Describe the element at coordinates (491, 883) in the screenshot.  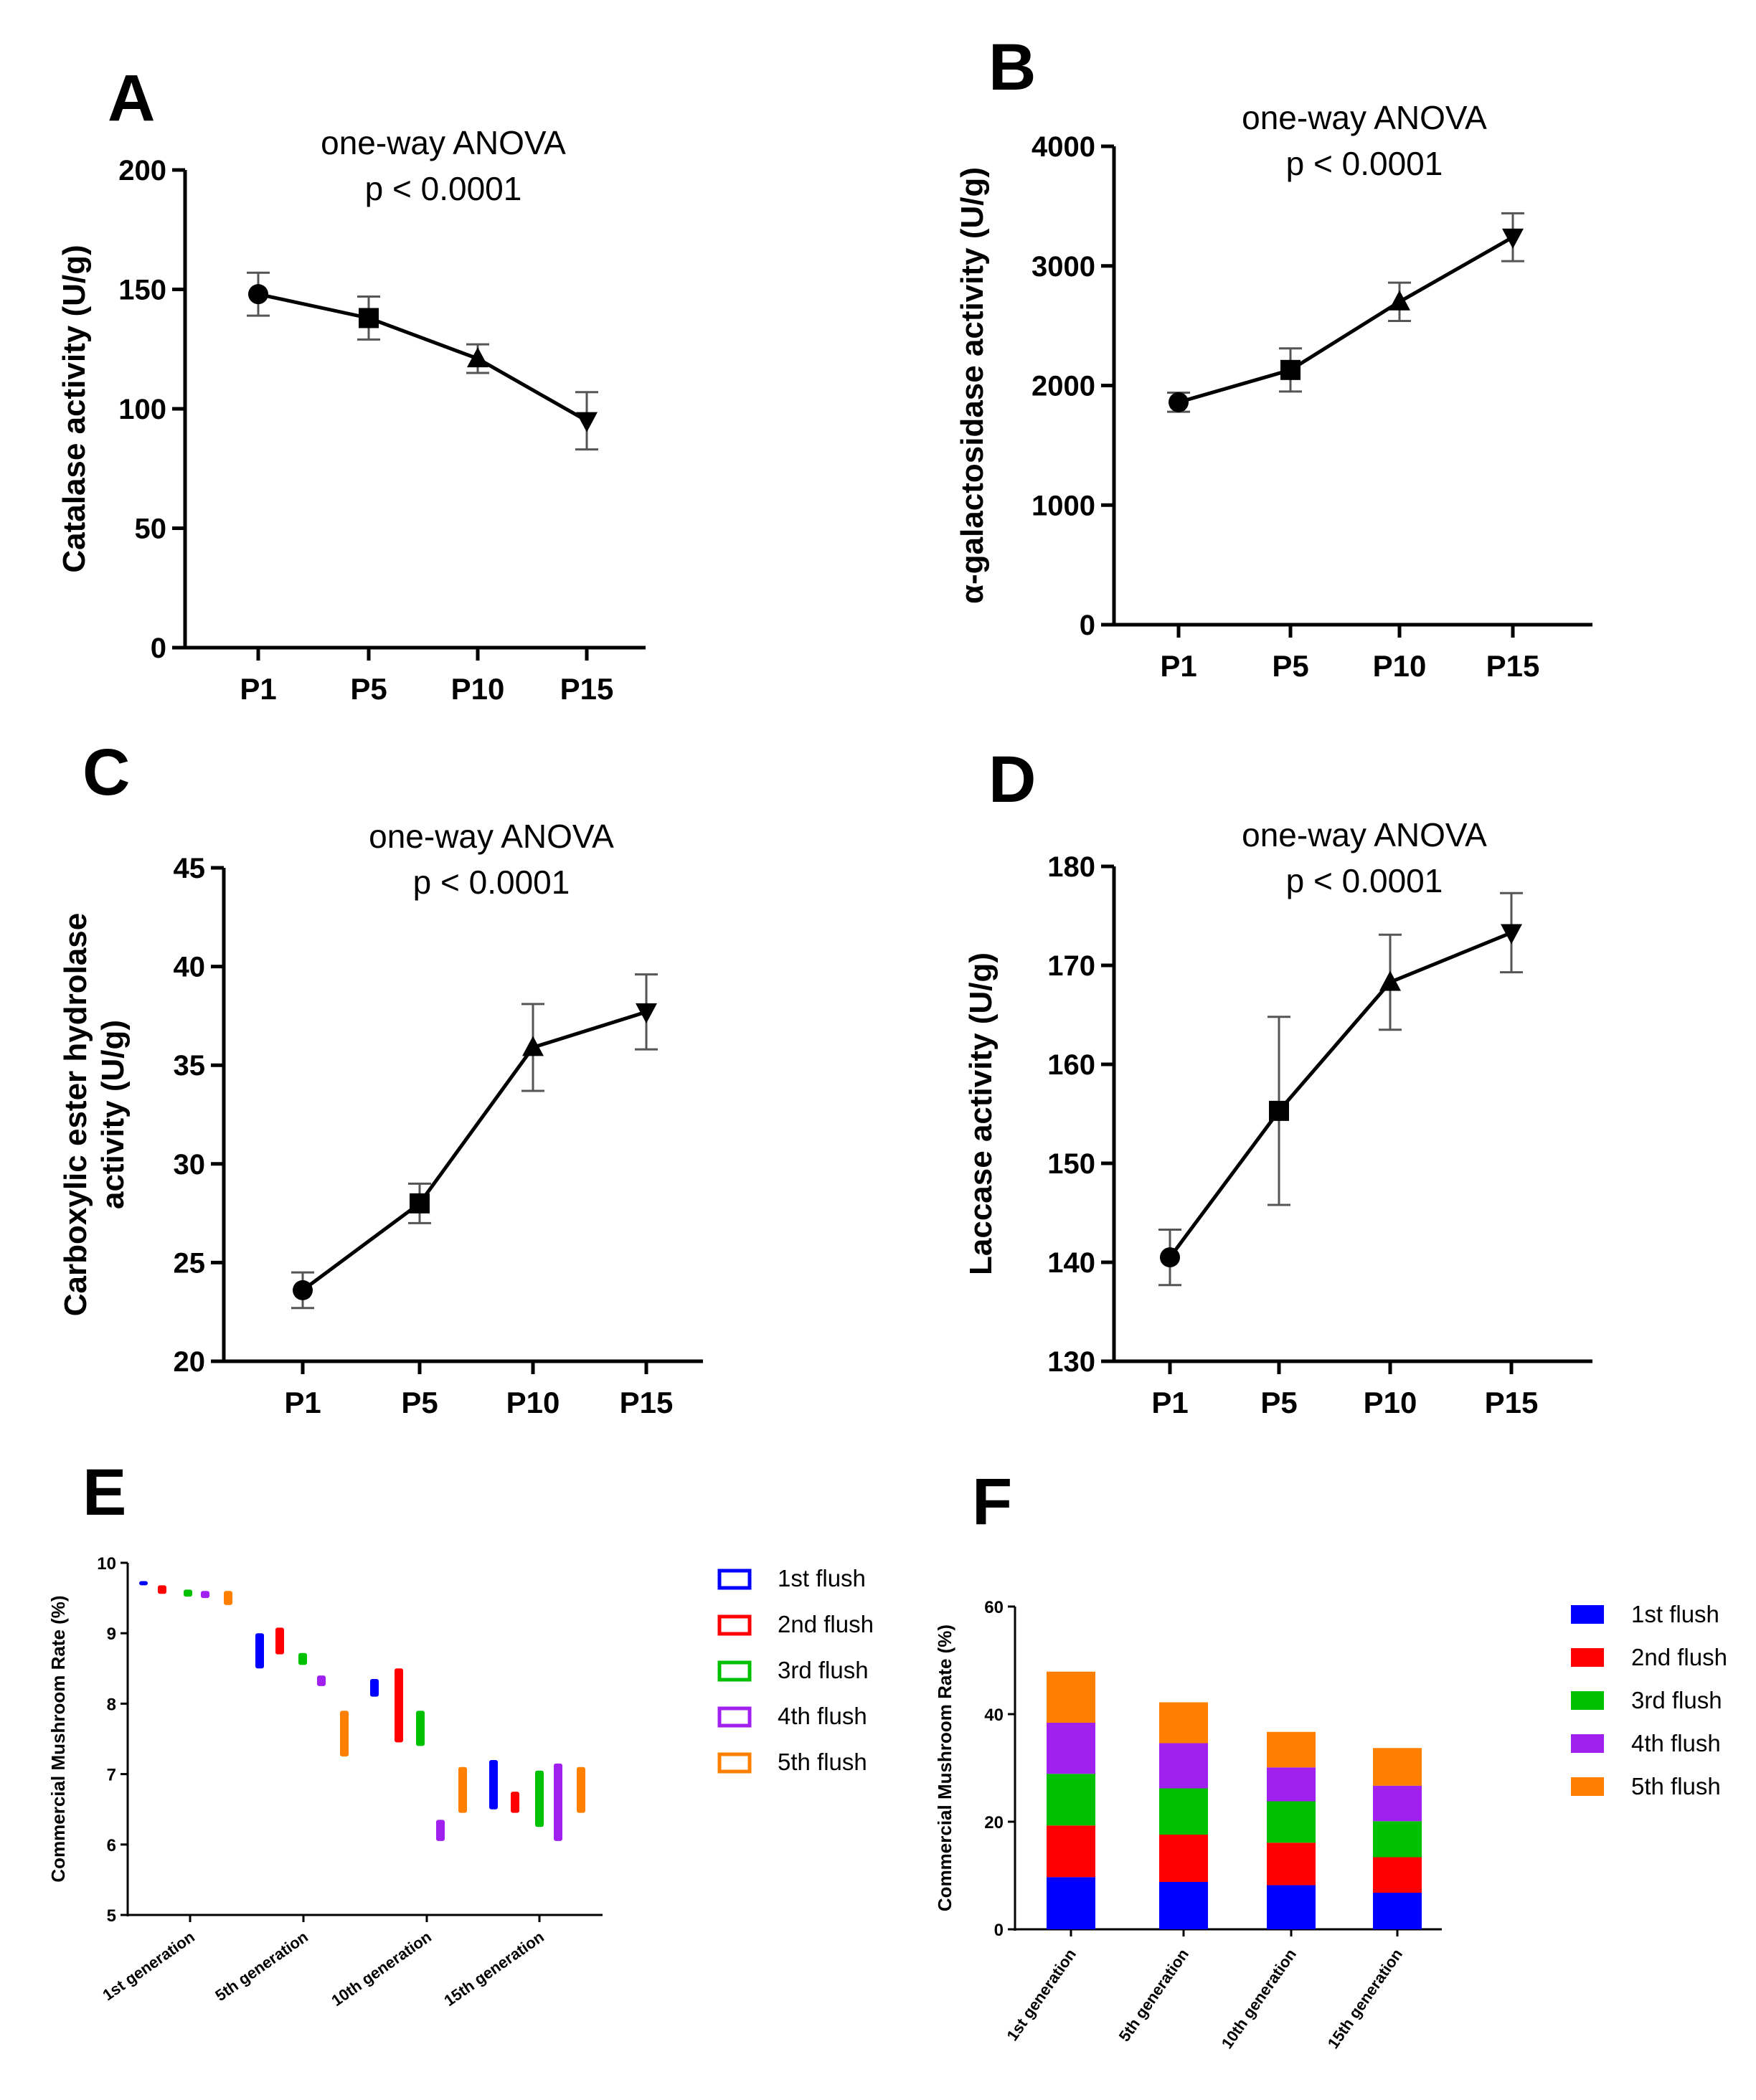
I see `panel-c-p-value: p < 0.0001` at that location.